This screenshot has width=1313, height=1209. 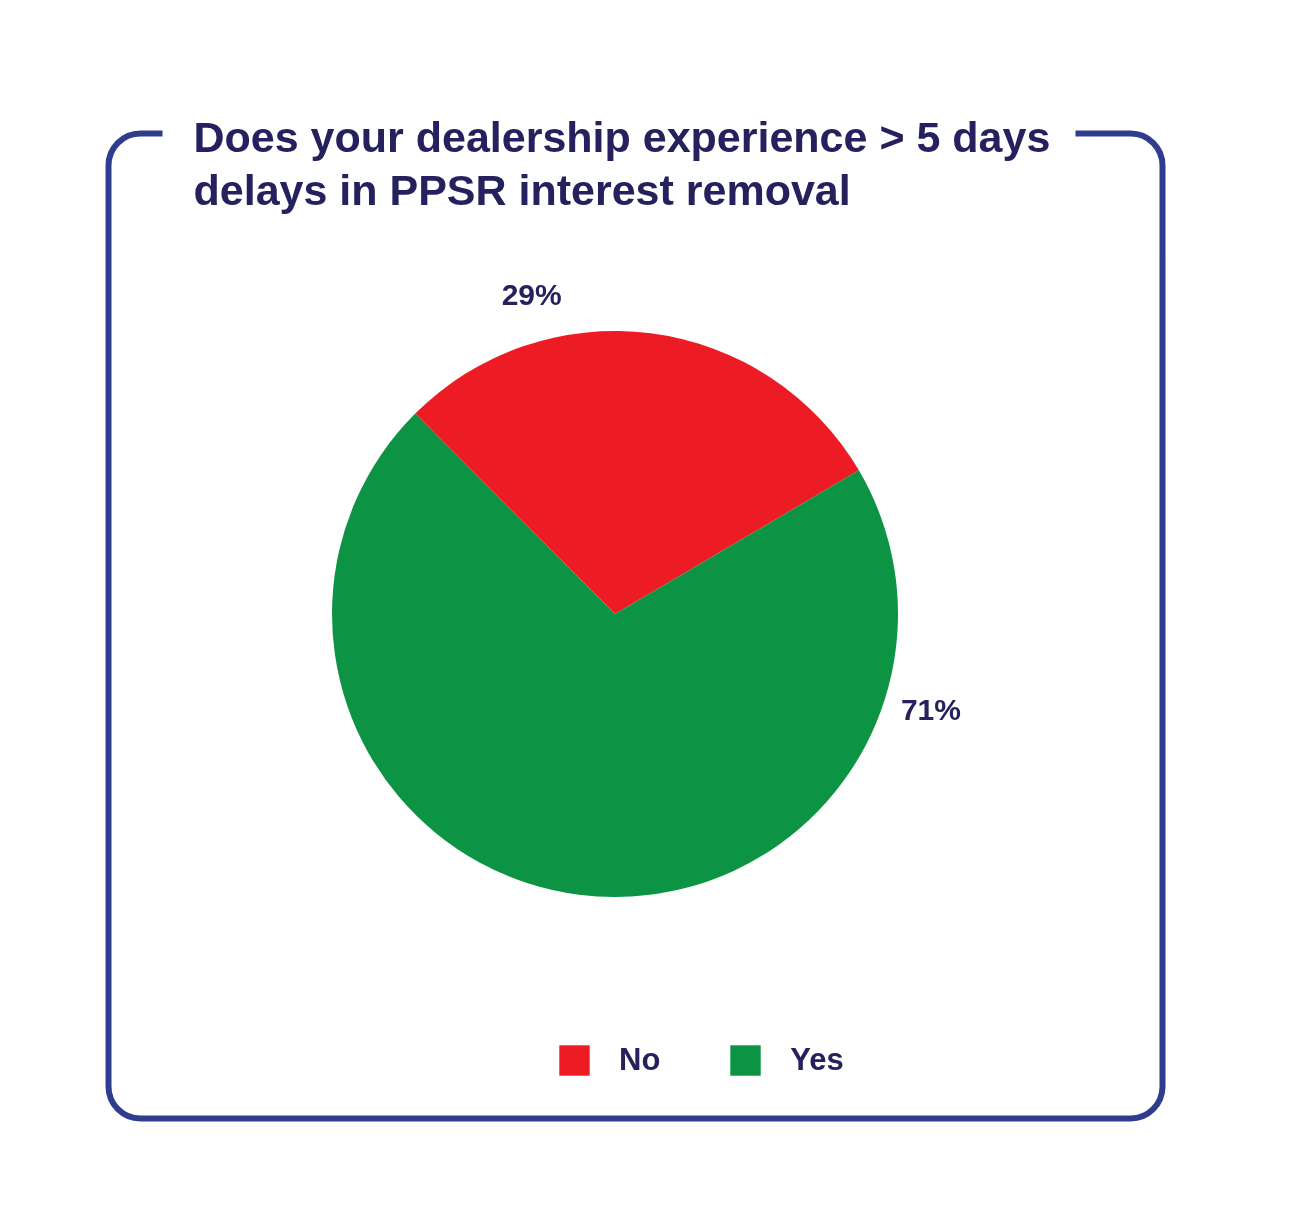 I want to click on legend-label: Yes, so click(x=817, y=1060).